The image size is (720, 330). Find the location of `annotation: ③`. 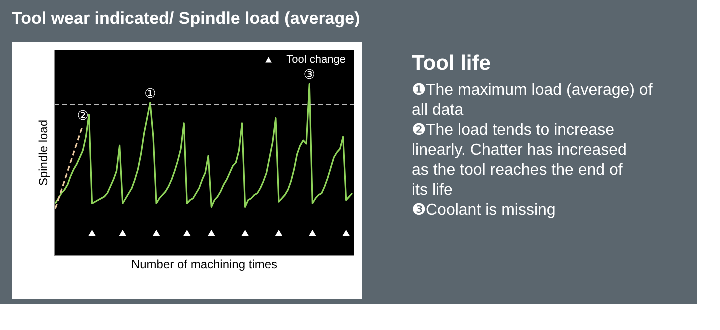

annotation: ③ is located at coordinates (310, 76).